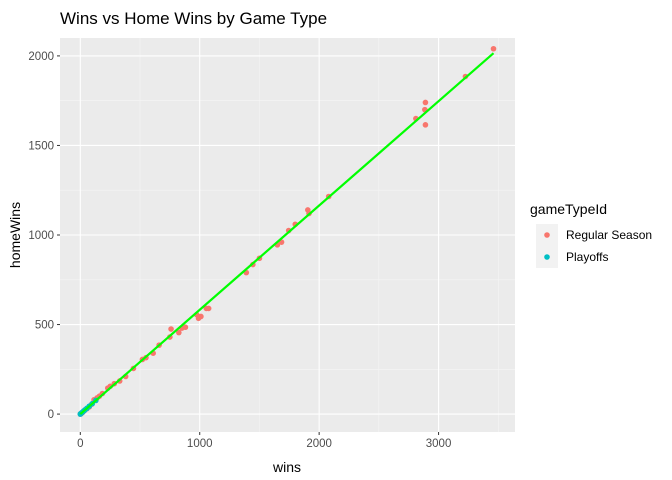  I want to click on x-tick-label: 1000, so click(200, 444).